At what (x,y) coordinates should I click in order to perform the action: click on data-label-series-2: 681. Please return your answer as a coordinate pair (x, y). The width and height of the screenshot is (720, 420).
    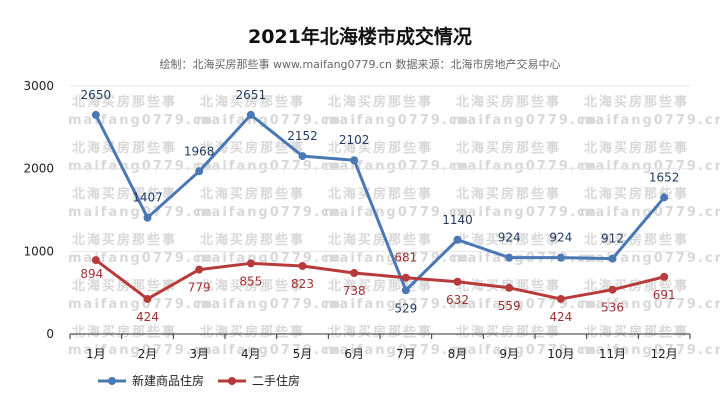
    Looking at the image, I should click on (405, 258).